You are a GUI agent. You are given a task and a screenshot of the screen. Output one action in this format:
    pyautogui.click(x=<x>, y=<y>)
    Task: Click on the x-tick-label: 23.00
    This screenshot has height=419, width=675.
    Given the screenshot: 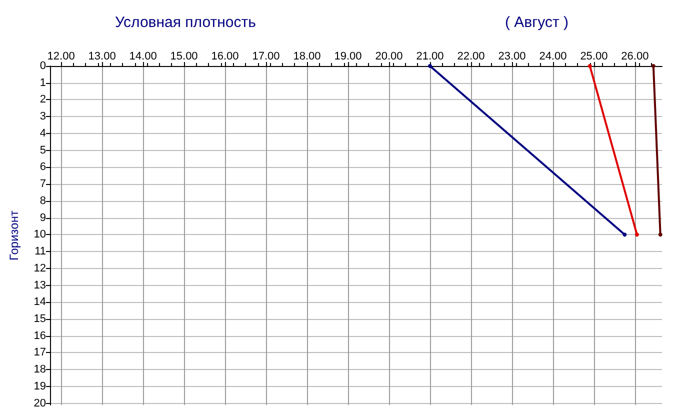 What is the action you would take?
    pyautogui.click(x=512, y=56)
    